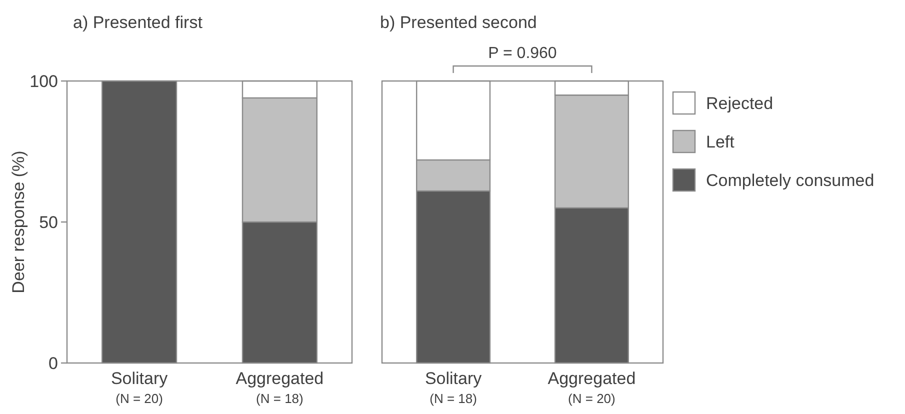  What do you see at coordinates (280, 387) in the screenshot?
I see `x-tick-label: Aggregated (N = 18)` at bounding box center [280, 387].